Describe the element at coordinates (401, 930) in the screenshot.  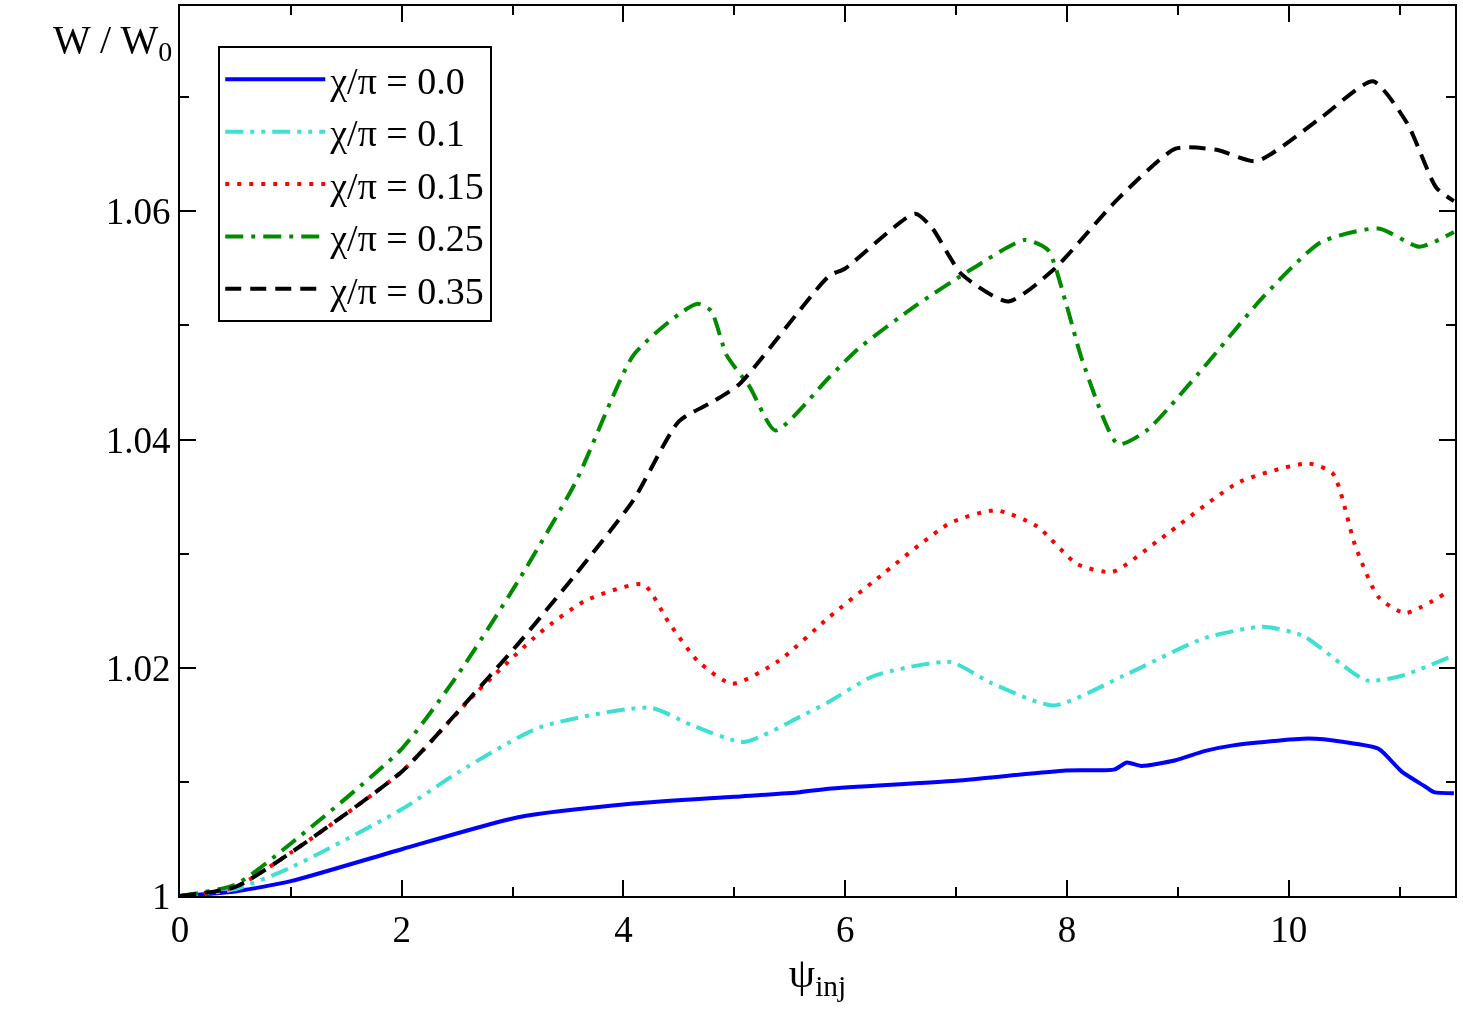
I see `x-tick-label: 2` at that location.